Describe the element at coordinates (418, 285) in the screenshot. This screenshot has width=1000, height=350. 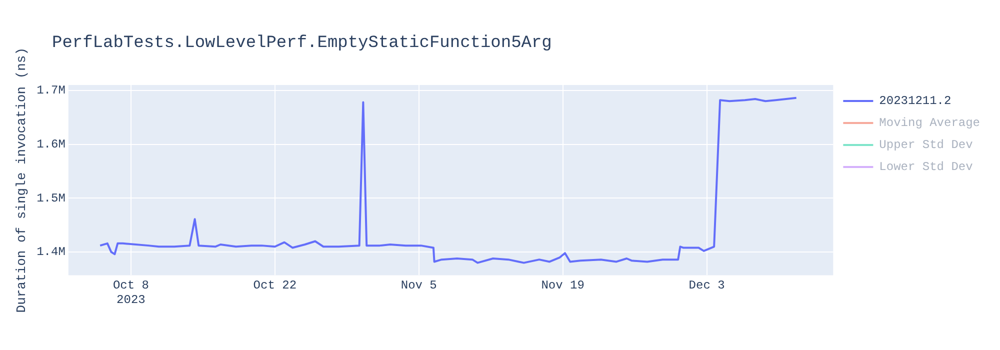
I see `x-tick-label: Nov 5` at that location.